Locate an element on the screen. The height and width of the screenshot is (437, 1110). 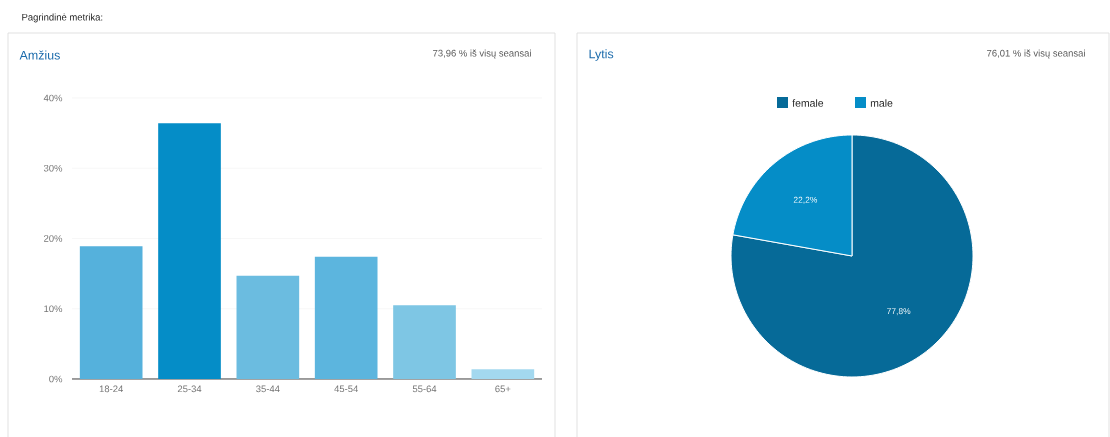
legend-label: female is located at coordinates (808, 103).